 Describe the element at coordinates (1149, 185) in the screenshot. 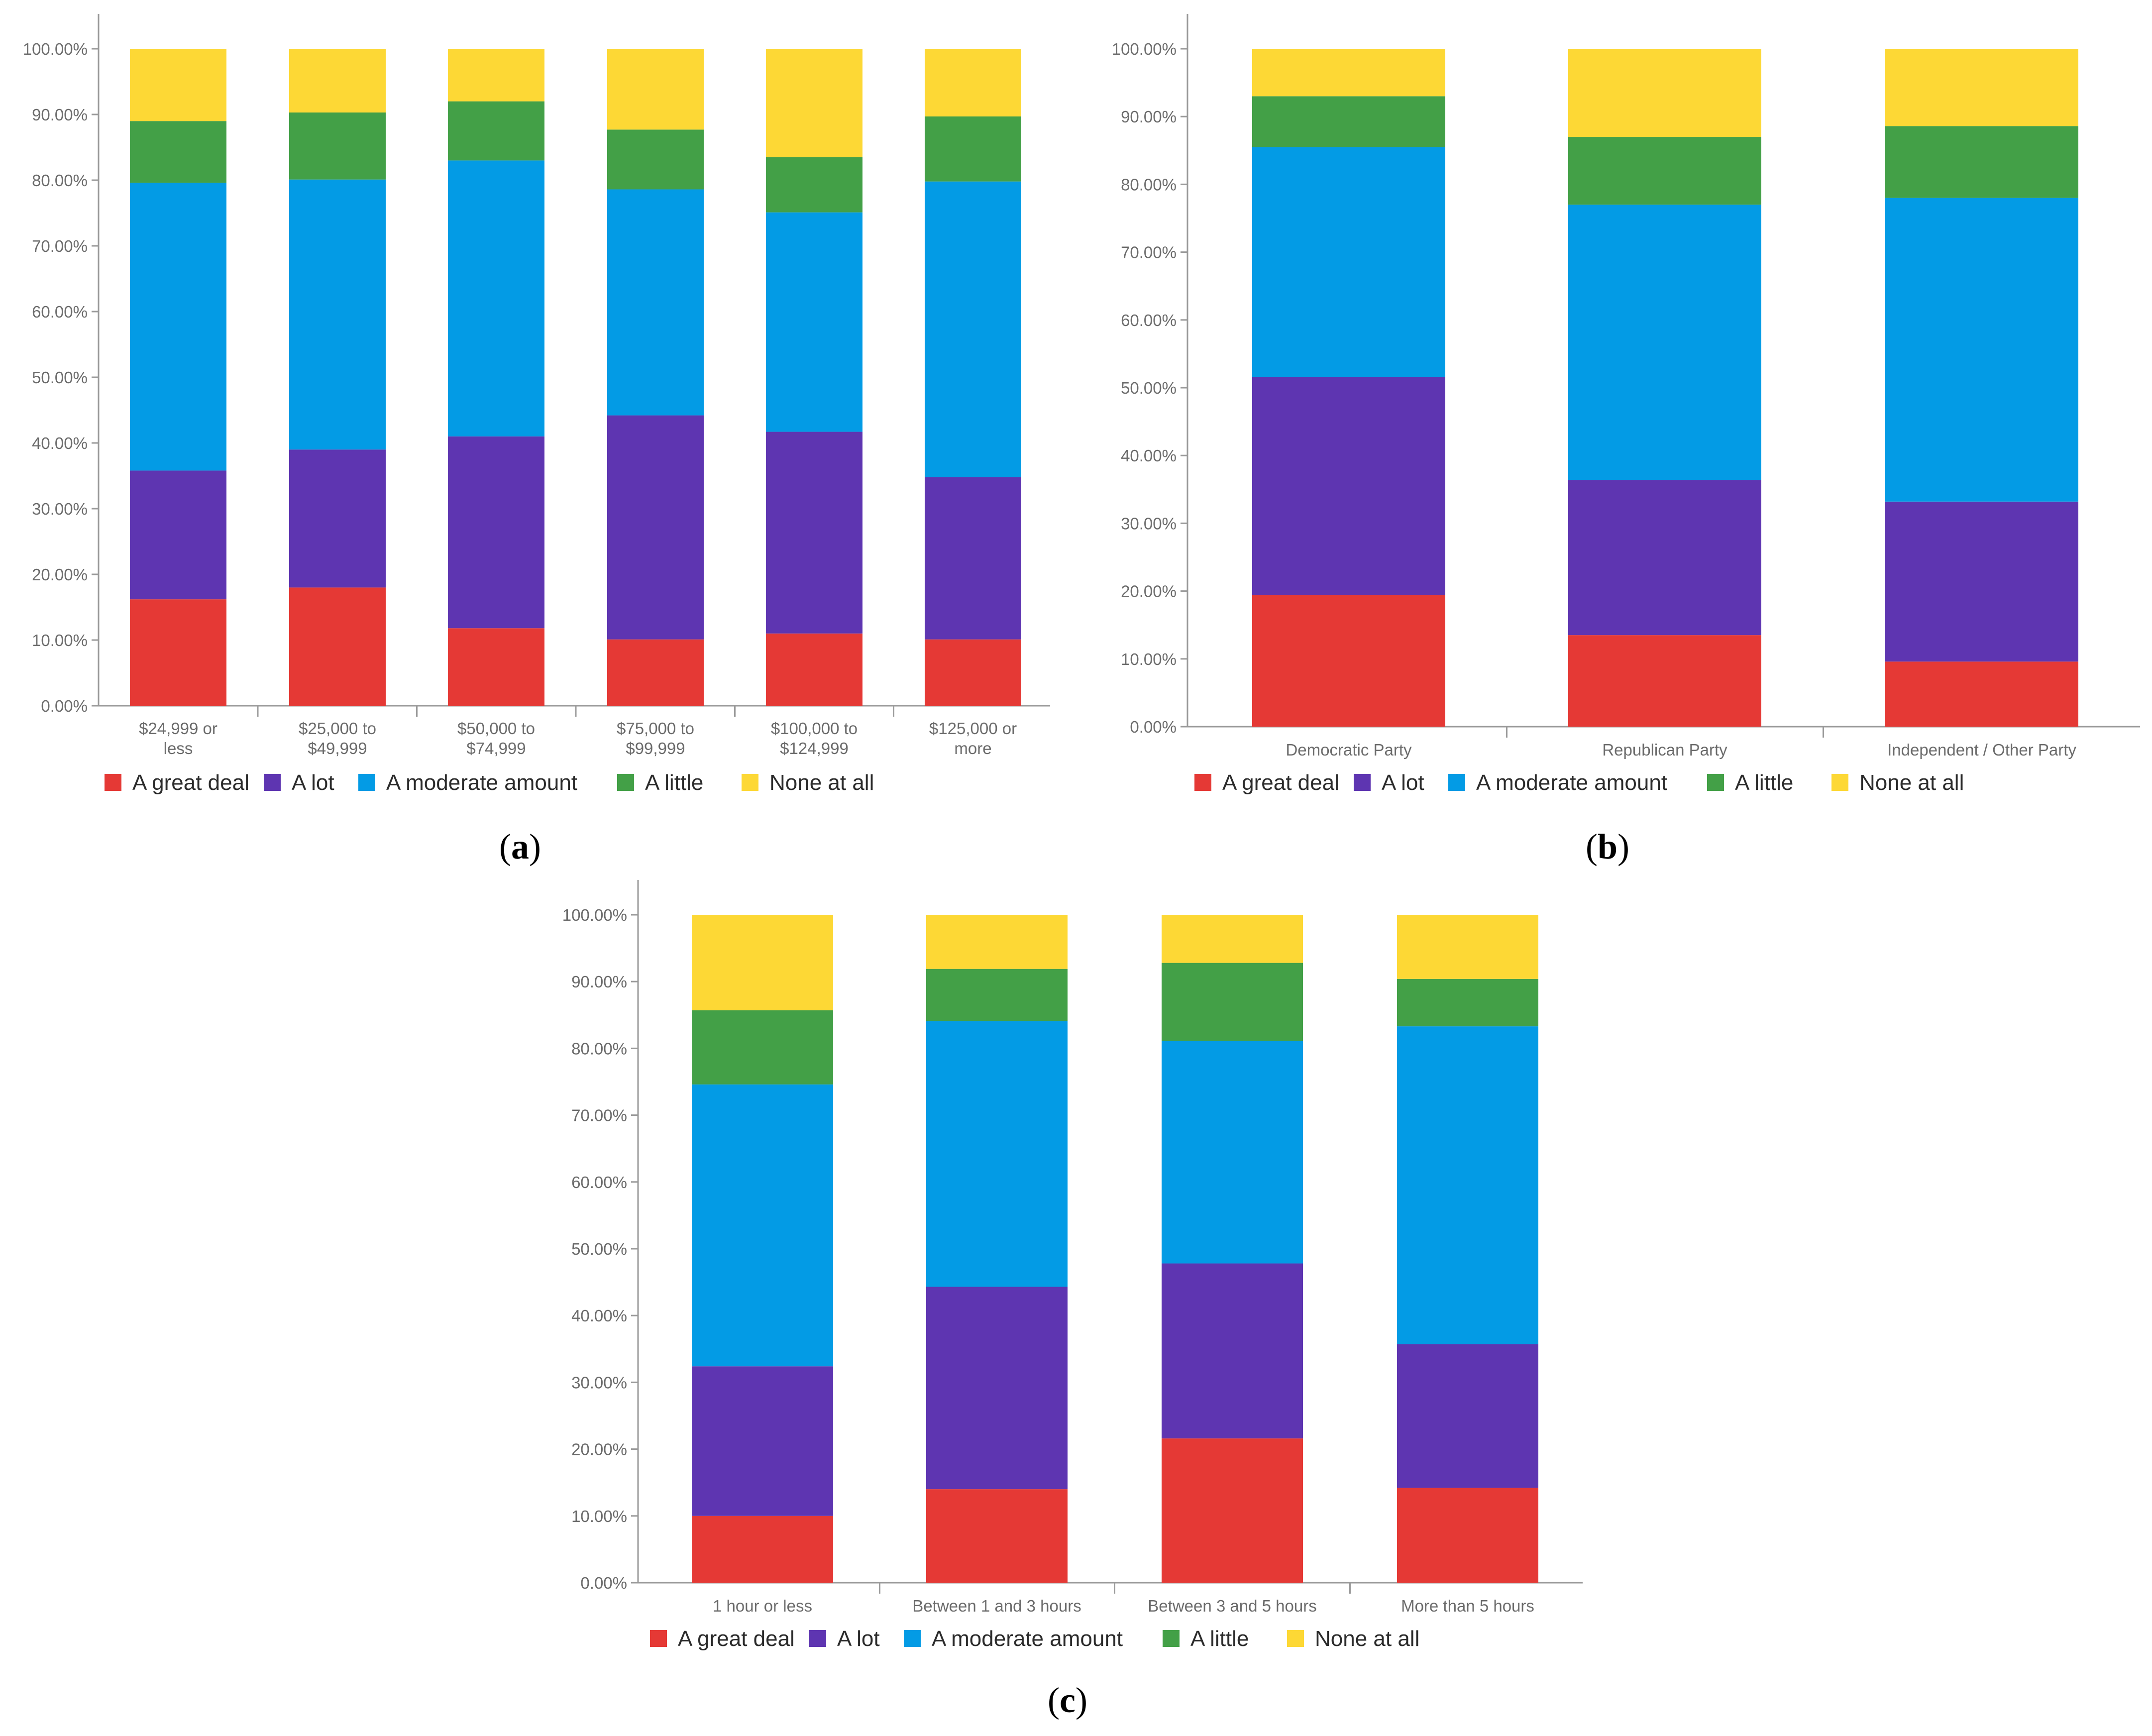

I see `y-tick-label: 80.00%` at that location.